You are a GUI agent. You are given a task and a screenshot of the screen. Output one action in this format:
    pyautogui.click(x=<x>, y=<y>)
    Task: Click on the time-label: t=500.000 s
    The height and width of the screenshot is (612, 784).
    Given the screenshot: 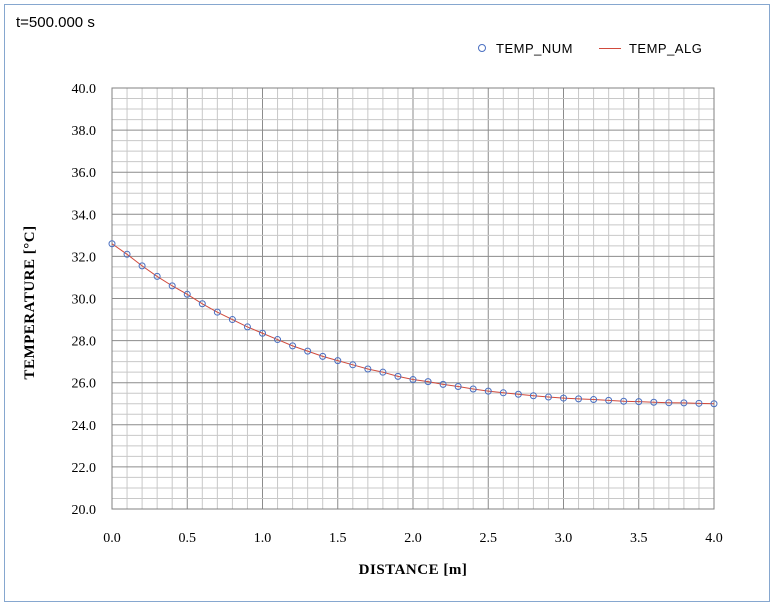 What is the action you would take?
    pyautogui.click(x=55, y=22)
    